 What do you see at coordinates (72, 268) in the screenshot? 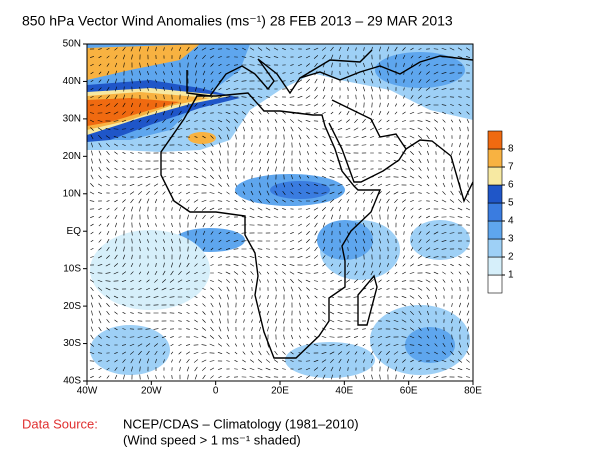
I see `y-tick-label: 10S` at bounding box center [72, 268].